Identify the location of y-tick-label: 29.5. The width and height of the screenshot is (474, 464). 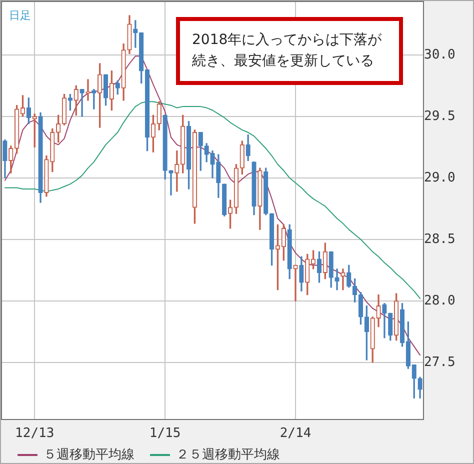
(440, 116).